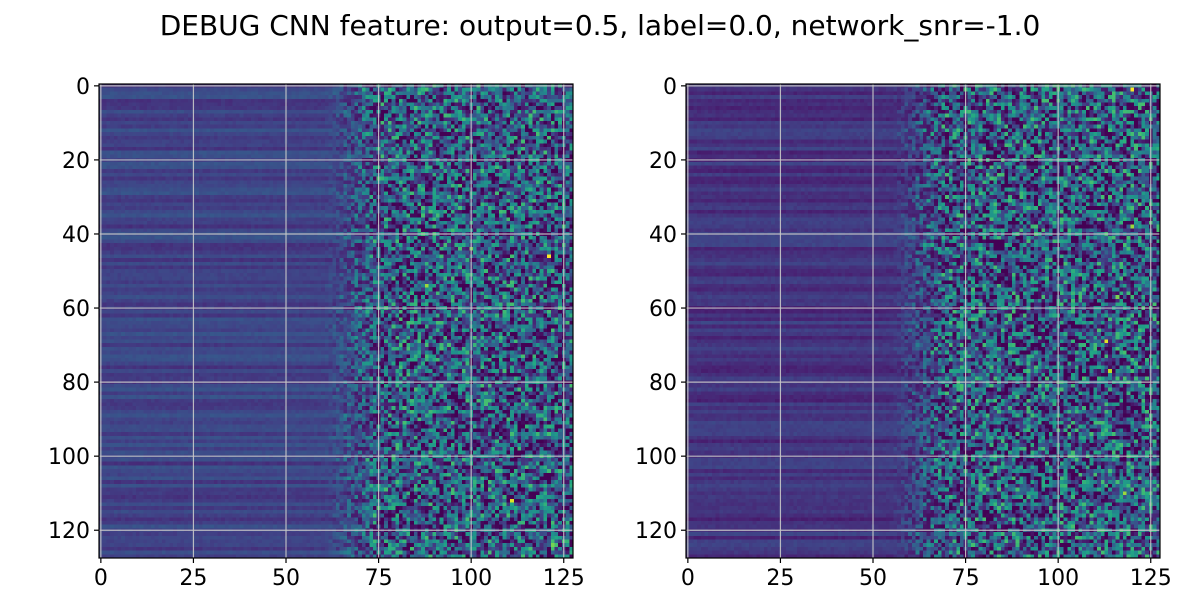 This screenshot has height=600, width=1200. What do you see at coordinates (1151, 578) in the screenshot?
I see `x-tick-label-right-5: 125` at bounding box center [1151, 578].